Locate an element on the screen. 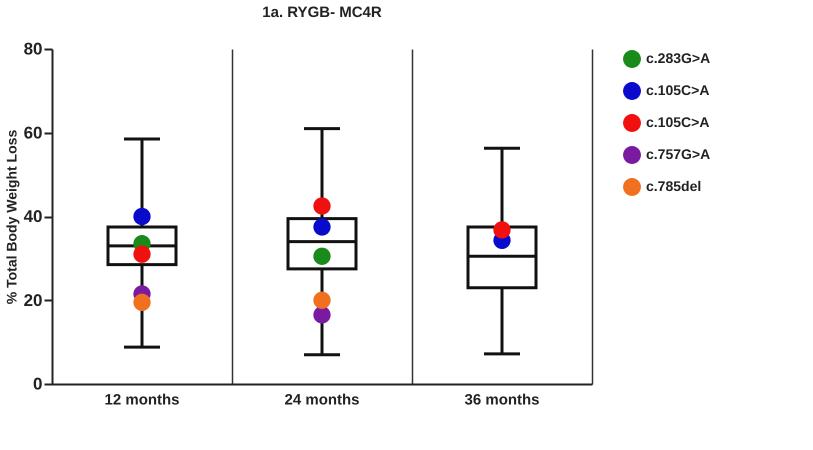 The width and height of the screenshot is (813, 450). y-tick-label: 60 is located at coordinates (33, 132).